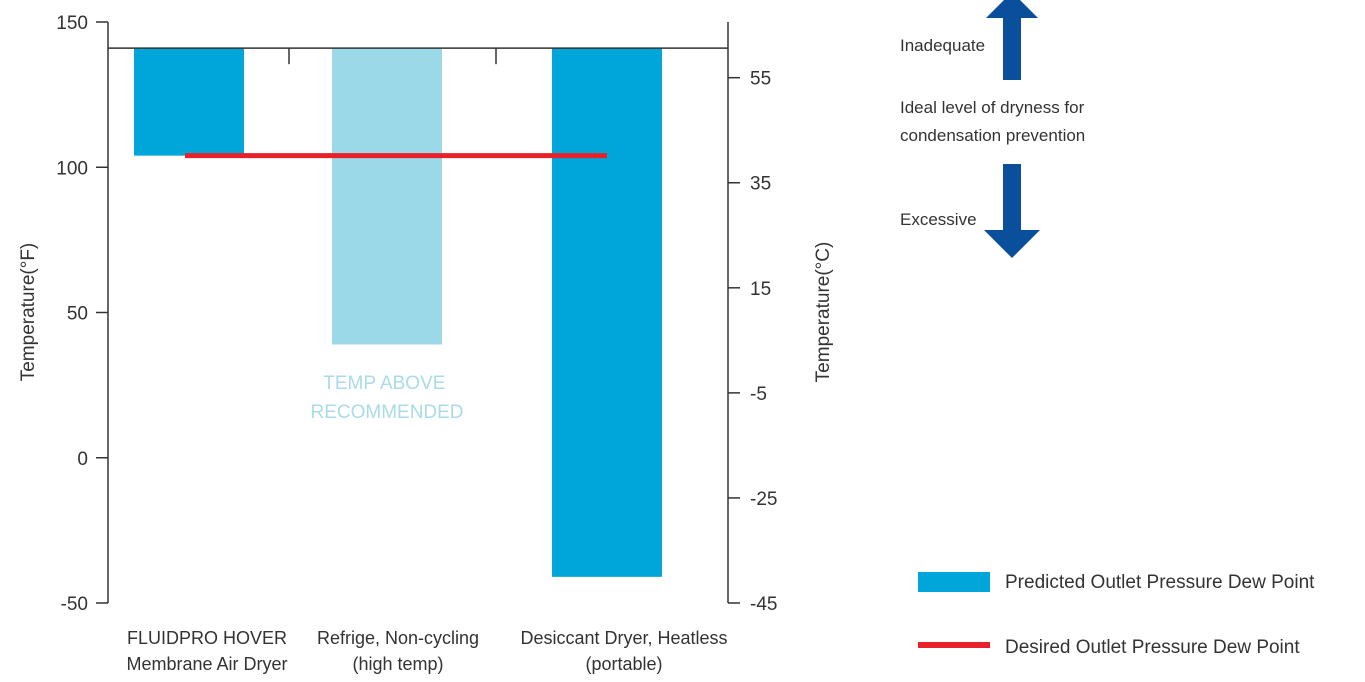 The width and height of the screenshot is (1365, 682). Describe the element at coordinates (384, 383) in the screenshot. I see `temp-above-note-line-1: TEMP ABOVE` at that location.